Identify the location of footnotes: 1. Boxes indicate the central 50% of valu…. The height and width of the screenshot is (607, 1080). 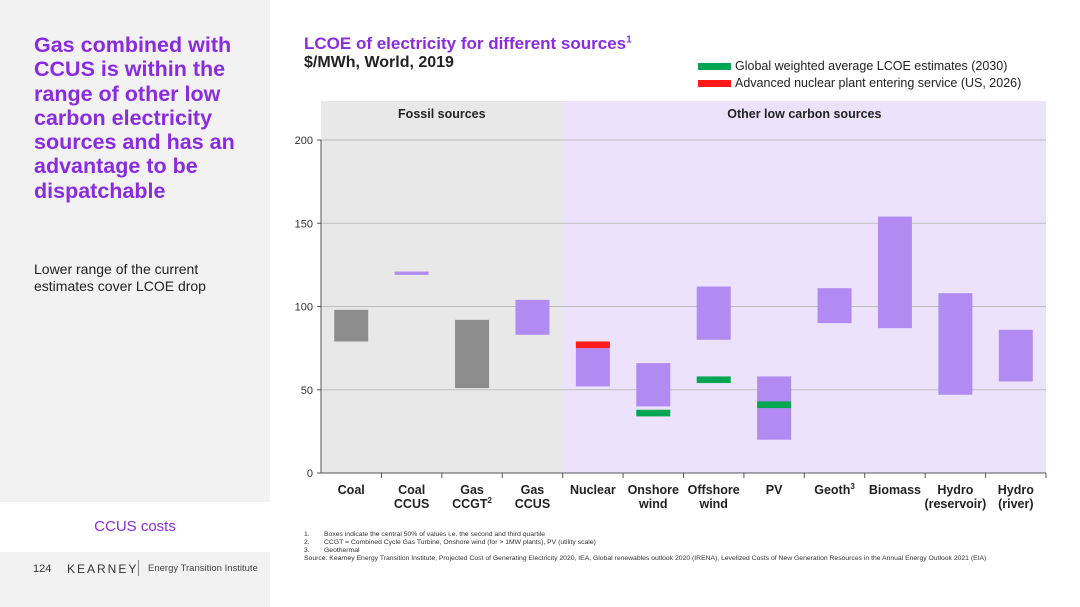
(674, 547).